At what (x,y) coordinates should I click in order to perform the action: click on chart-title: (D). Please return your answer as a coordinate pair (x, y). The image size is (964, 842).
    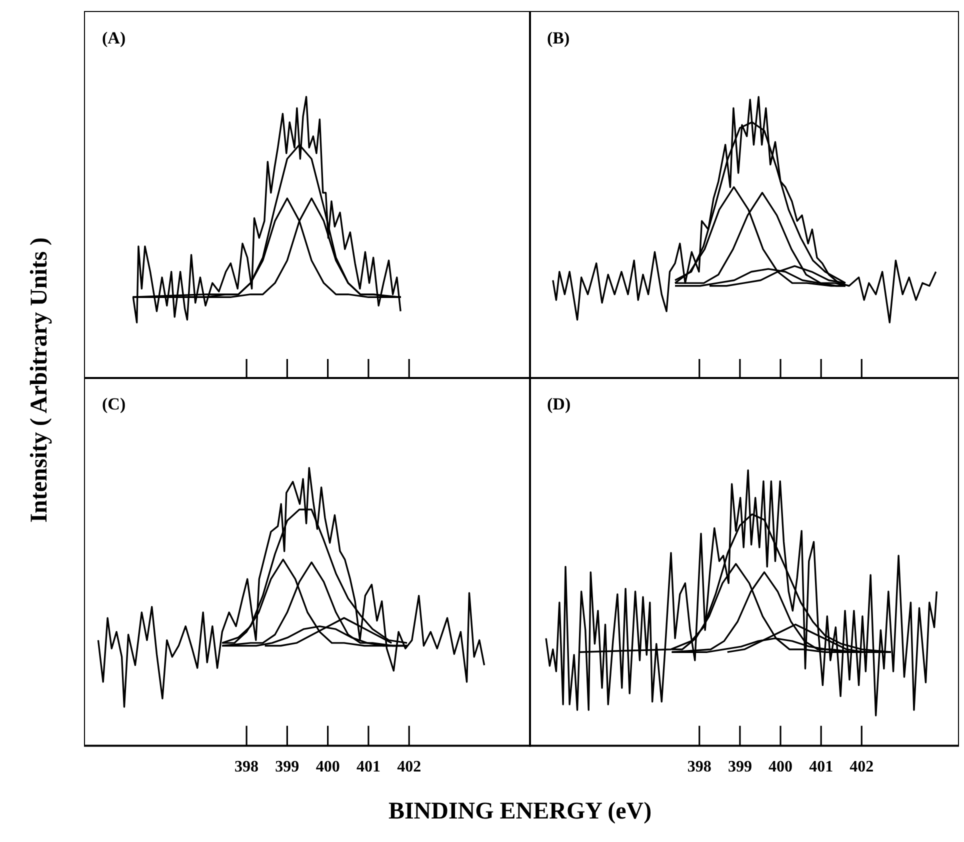
    Looking at the image, I should click on (559, 404).